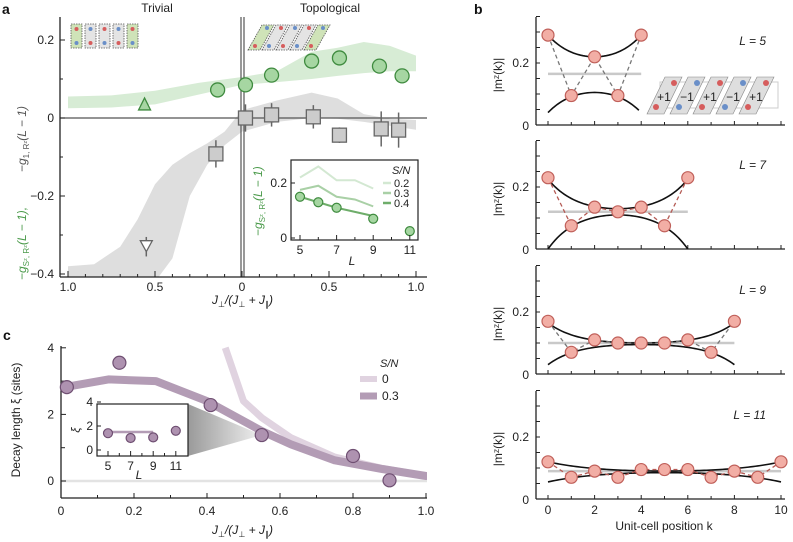  Describe the element at coordinates (270, 530) in the screenshot. I see `x-axis-label-part: )` at that location.